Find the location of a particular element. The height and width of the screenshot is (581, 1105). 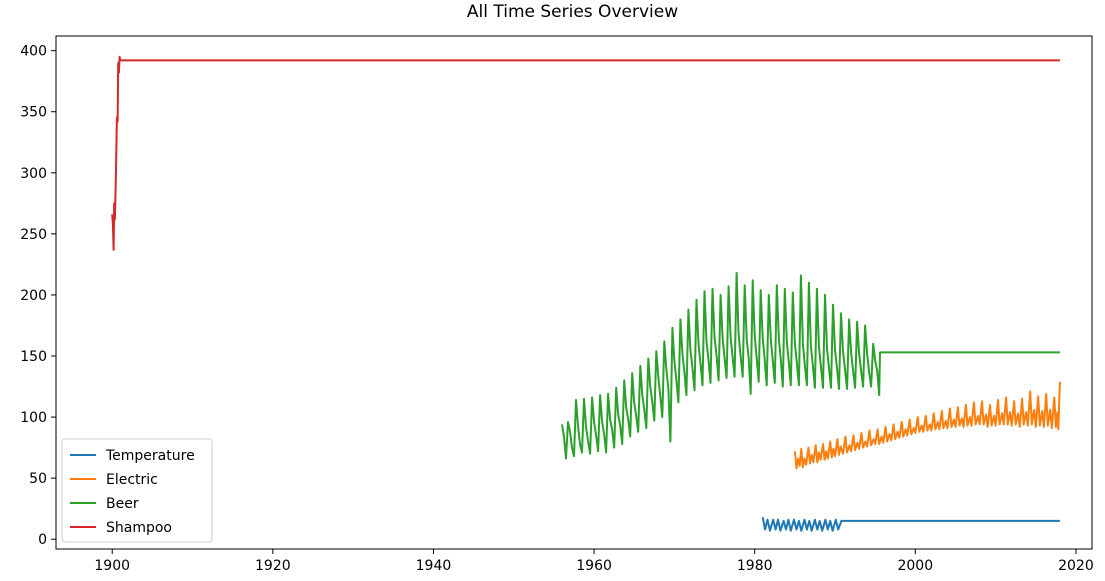

chart-title: All Time Series Overview is located at coordinates (572, 12).